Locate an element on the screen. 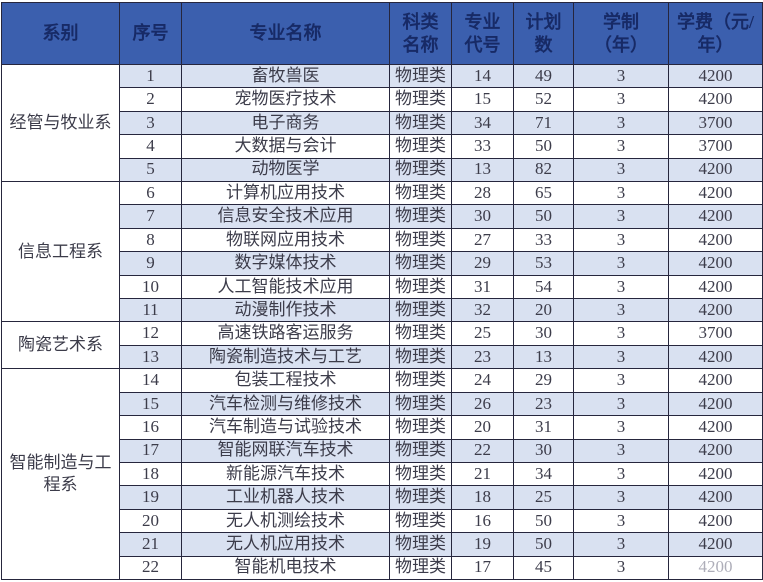 The image size is (763, 582). major-name-cell: 高速铁路客运服务 is located at coordinates (285, 333).